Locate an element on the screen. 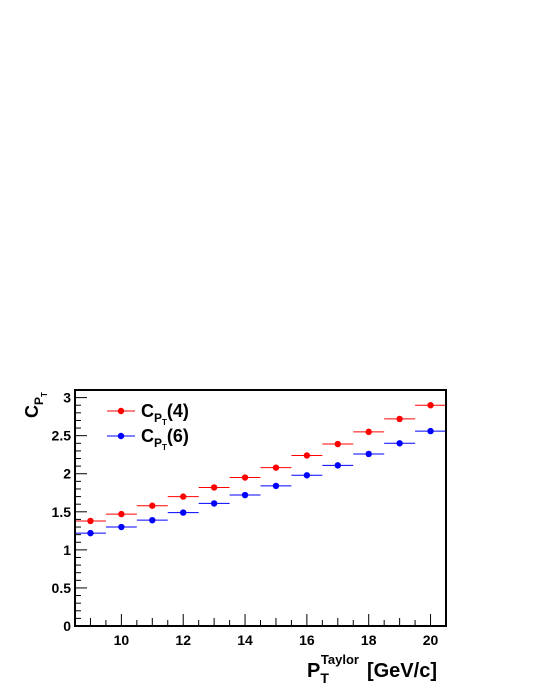  data-marks-group is located at coordinates (260, 469).